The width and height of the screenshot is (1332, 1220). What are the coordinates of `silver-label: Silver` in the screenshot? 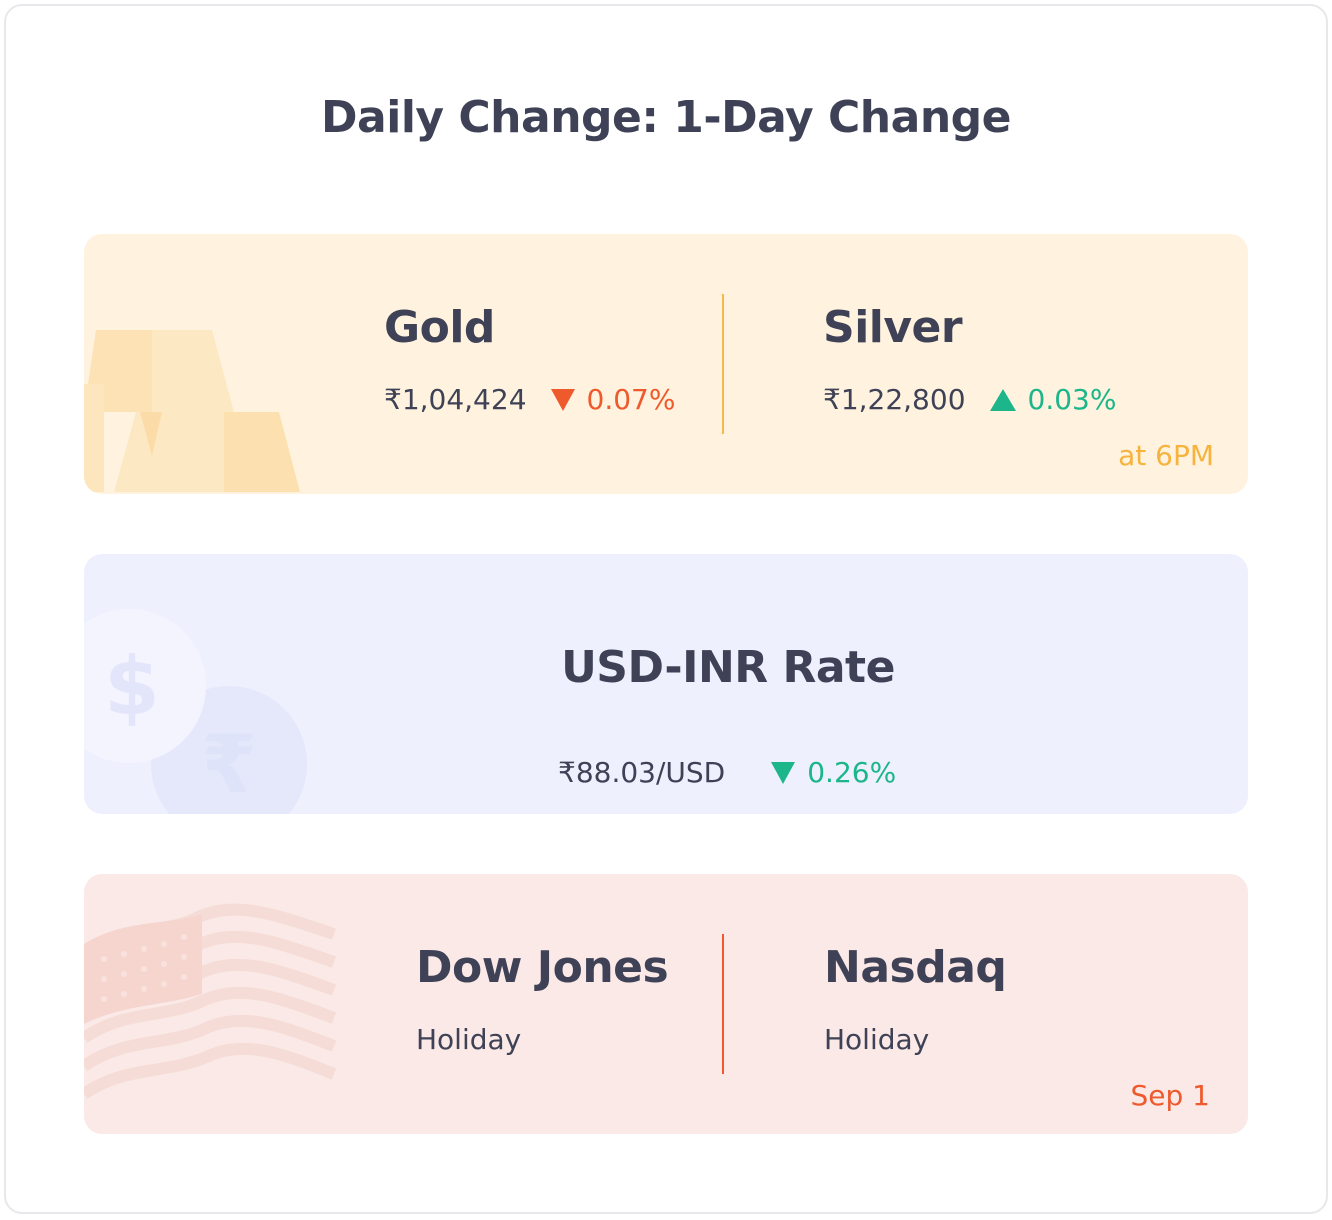 It's located at (893, 327).